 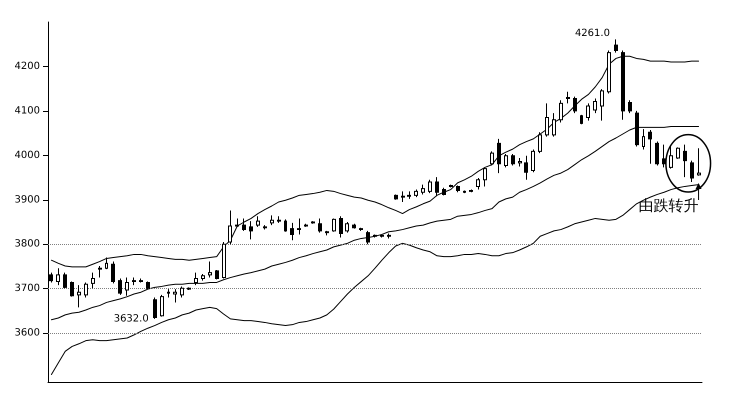 I want to click on y-tick-label: 4000, so click(x=27, y=155).